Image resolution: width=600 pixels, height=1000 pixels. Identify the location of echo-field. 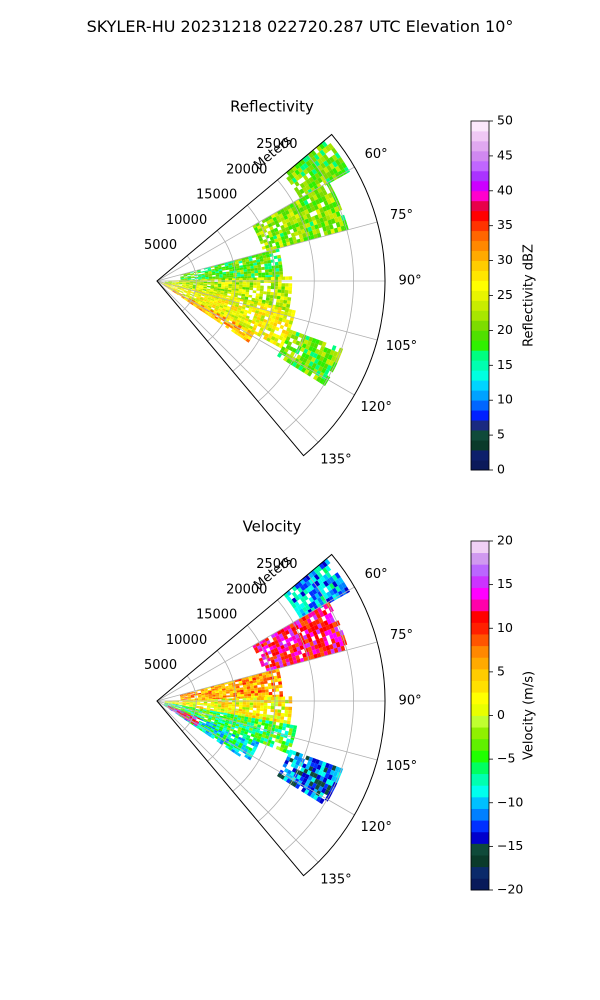
(255, 263).